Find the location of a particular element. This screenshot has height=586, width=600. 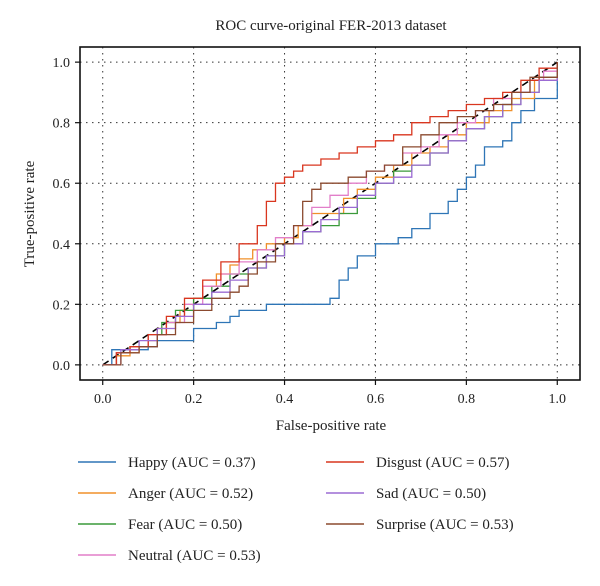

x-axis-label: False-positive rate is located at coordinates (331, 426).